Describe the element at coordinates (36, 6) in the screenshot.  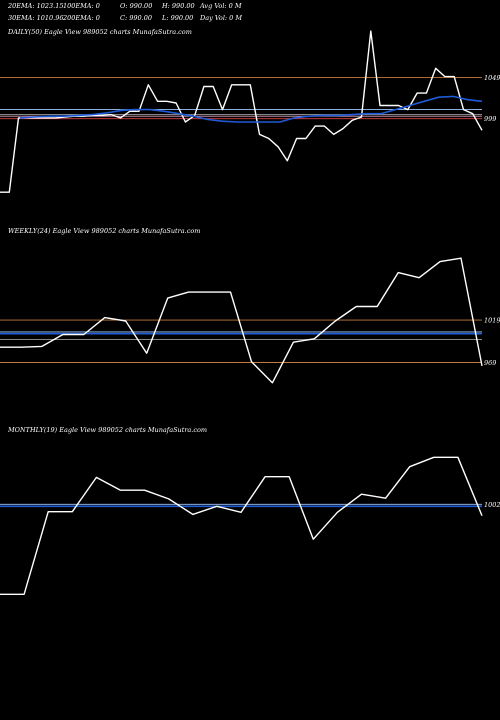
I see `ema20-value: 20EMA: 1023.15` at that location.